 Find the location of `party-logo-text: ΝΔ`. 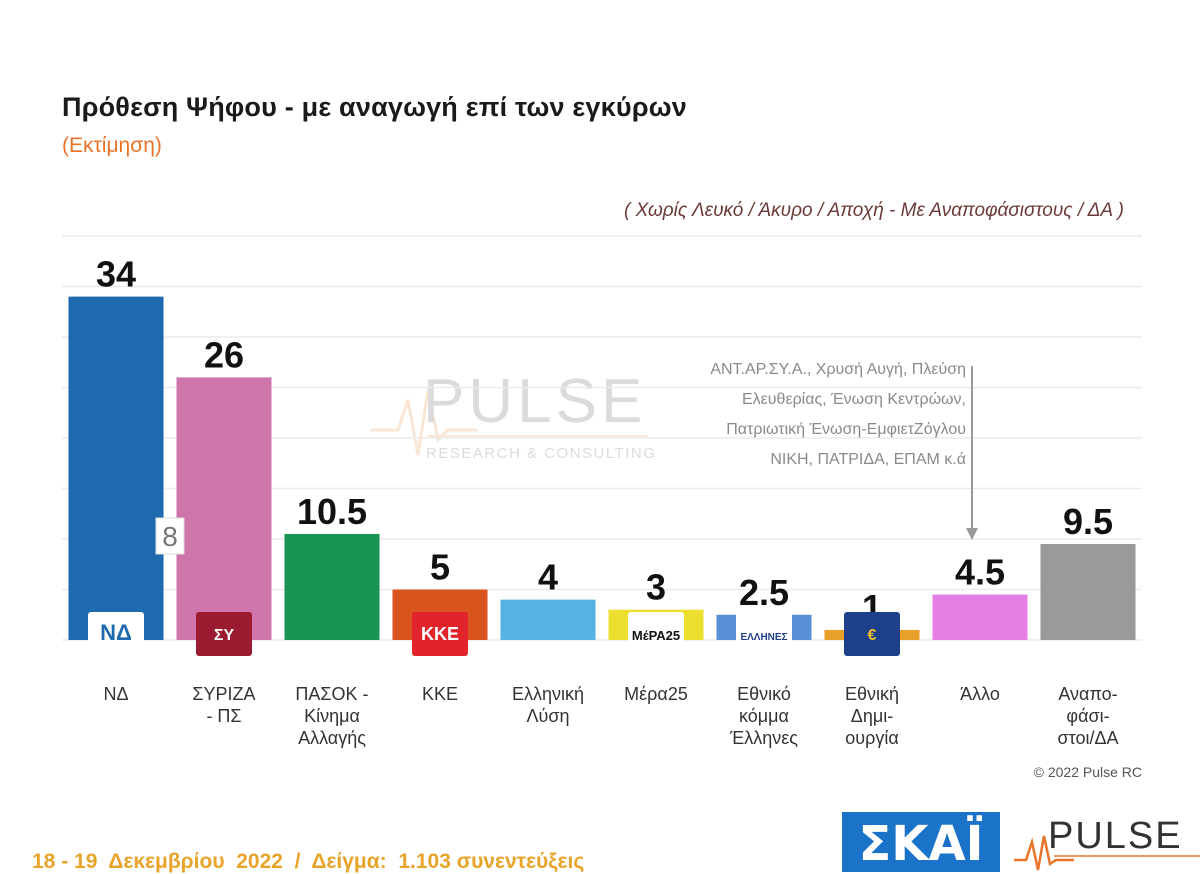

party-logo-text: ΝΔ is located at coordinates (116, 632).